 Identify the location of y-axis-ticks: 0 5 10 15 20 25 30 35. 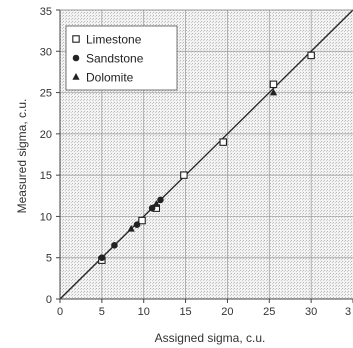
(50, 156).